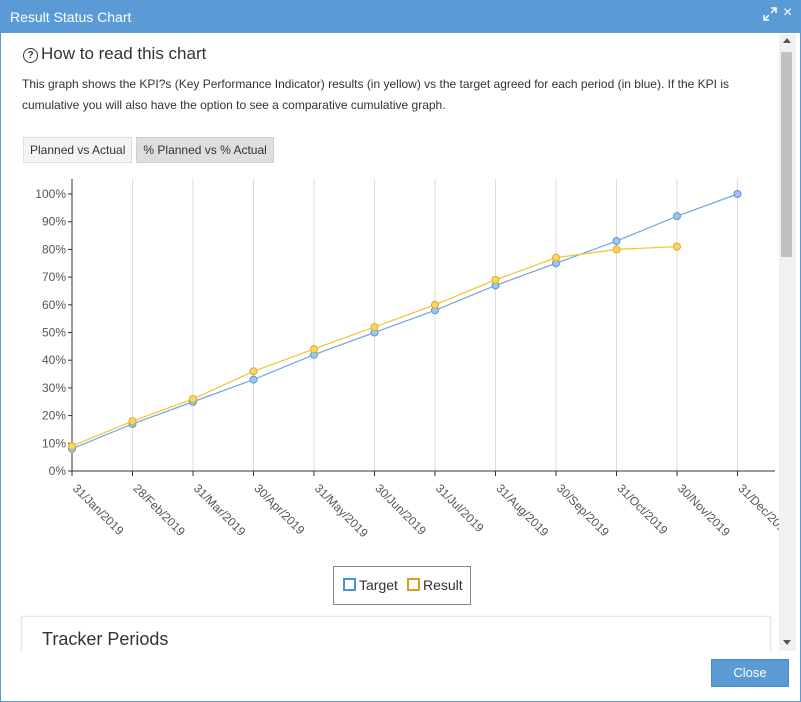 The image size is (801, 702). What do you see at coordinates (54, 222) in the screenshot?
I see `y-tick-label: 90%` at bounding box center [54, 222].